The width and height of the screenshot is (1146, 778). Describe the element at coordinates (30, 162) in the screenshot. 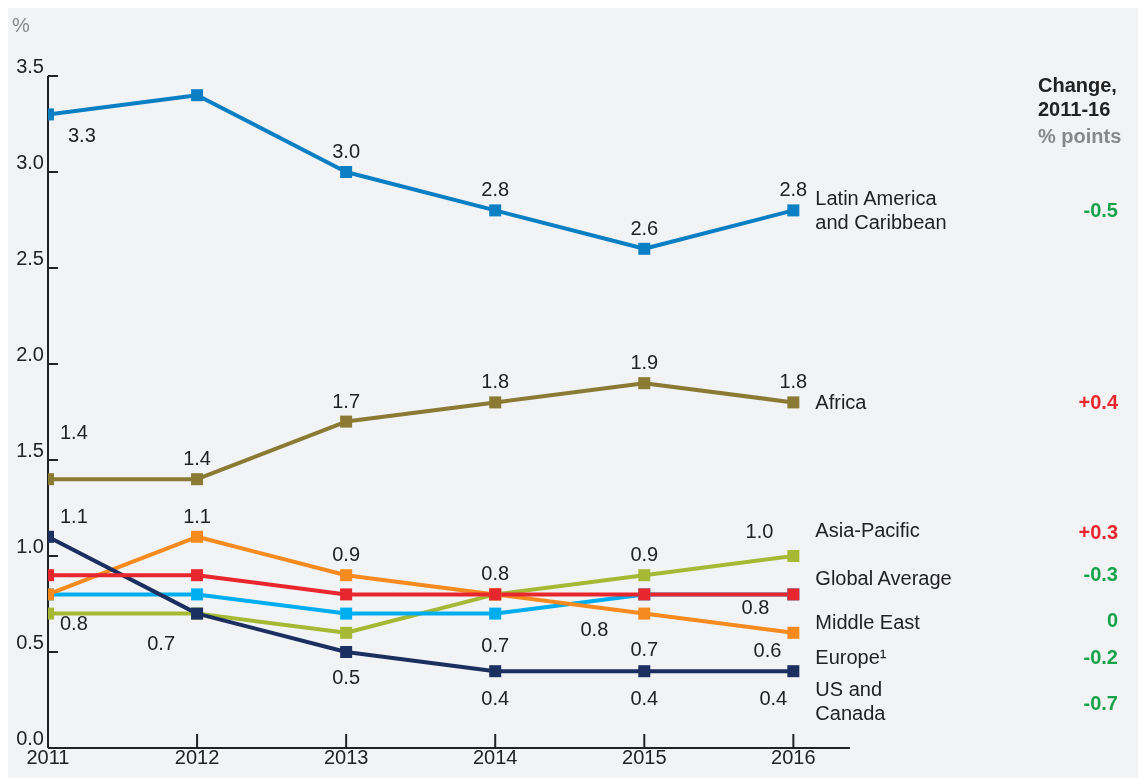

I see `y-tick-label: 3.0` at that location.